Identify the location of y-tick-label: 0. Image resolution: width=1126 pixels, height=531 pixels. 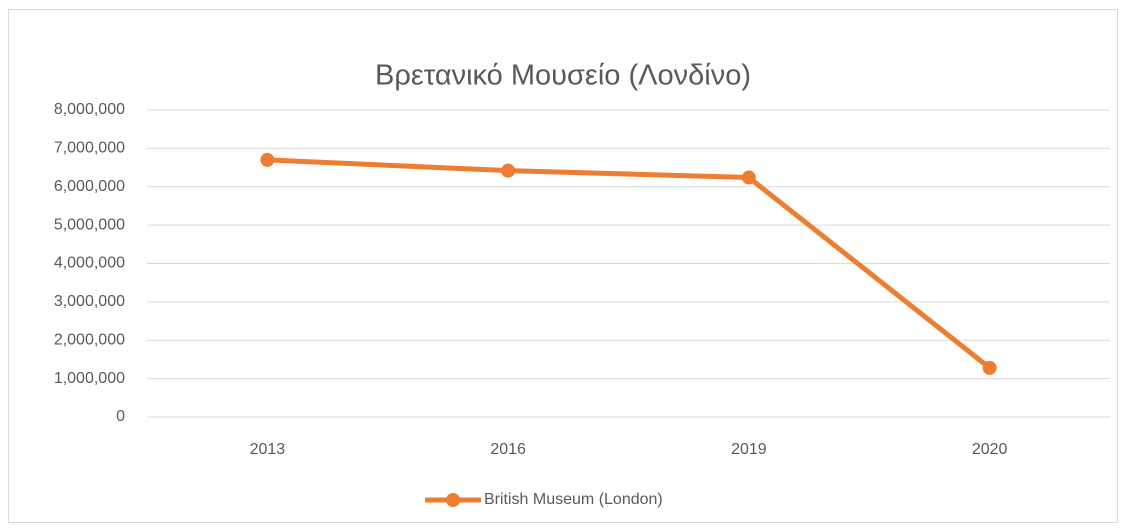
(120, 416).